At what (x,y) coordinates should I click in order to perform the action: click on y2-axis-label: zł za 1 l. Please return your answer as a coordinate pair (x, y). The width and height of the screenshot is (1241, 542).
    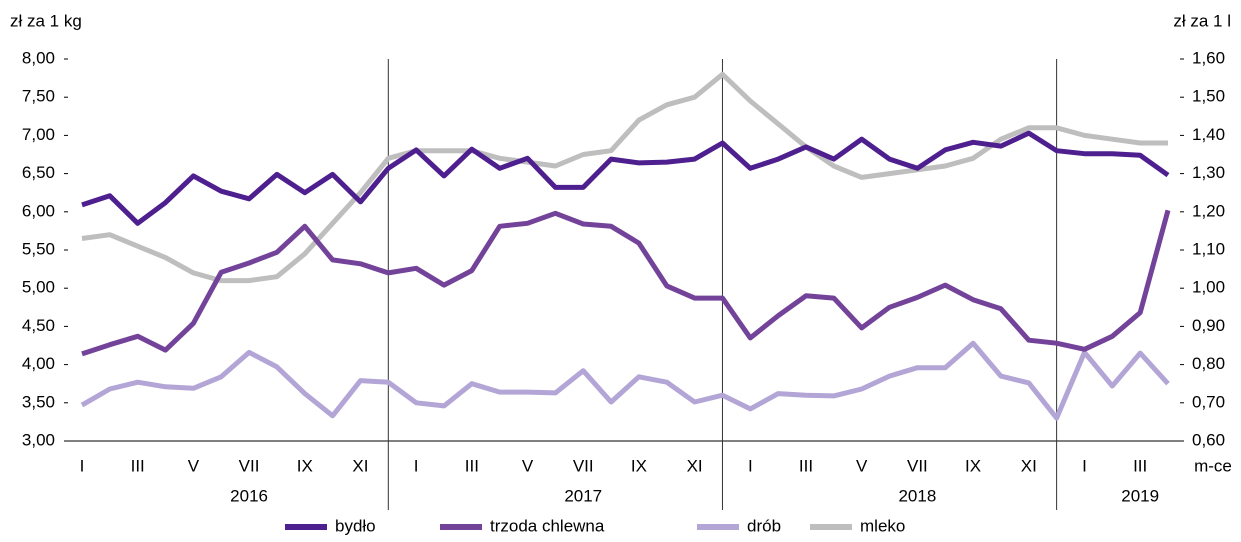
    Looking at the image, I should click on (1202, 20).